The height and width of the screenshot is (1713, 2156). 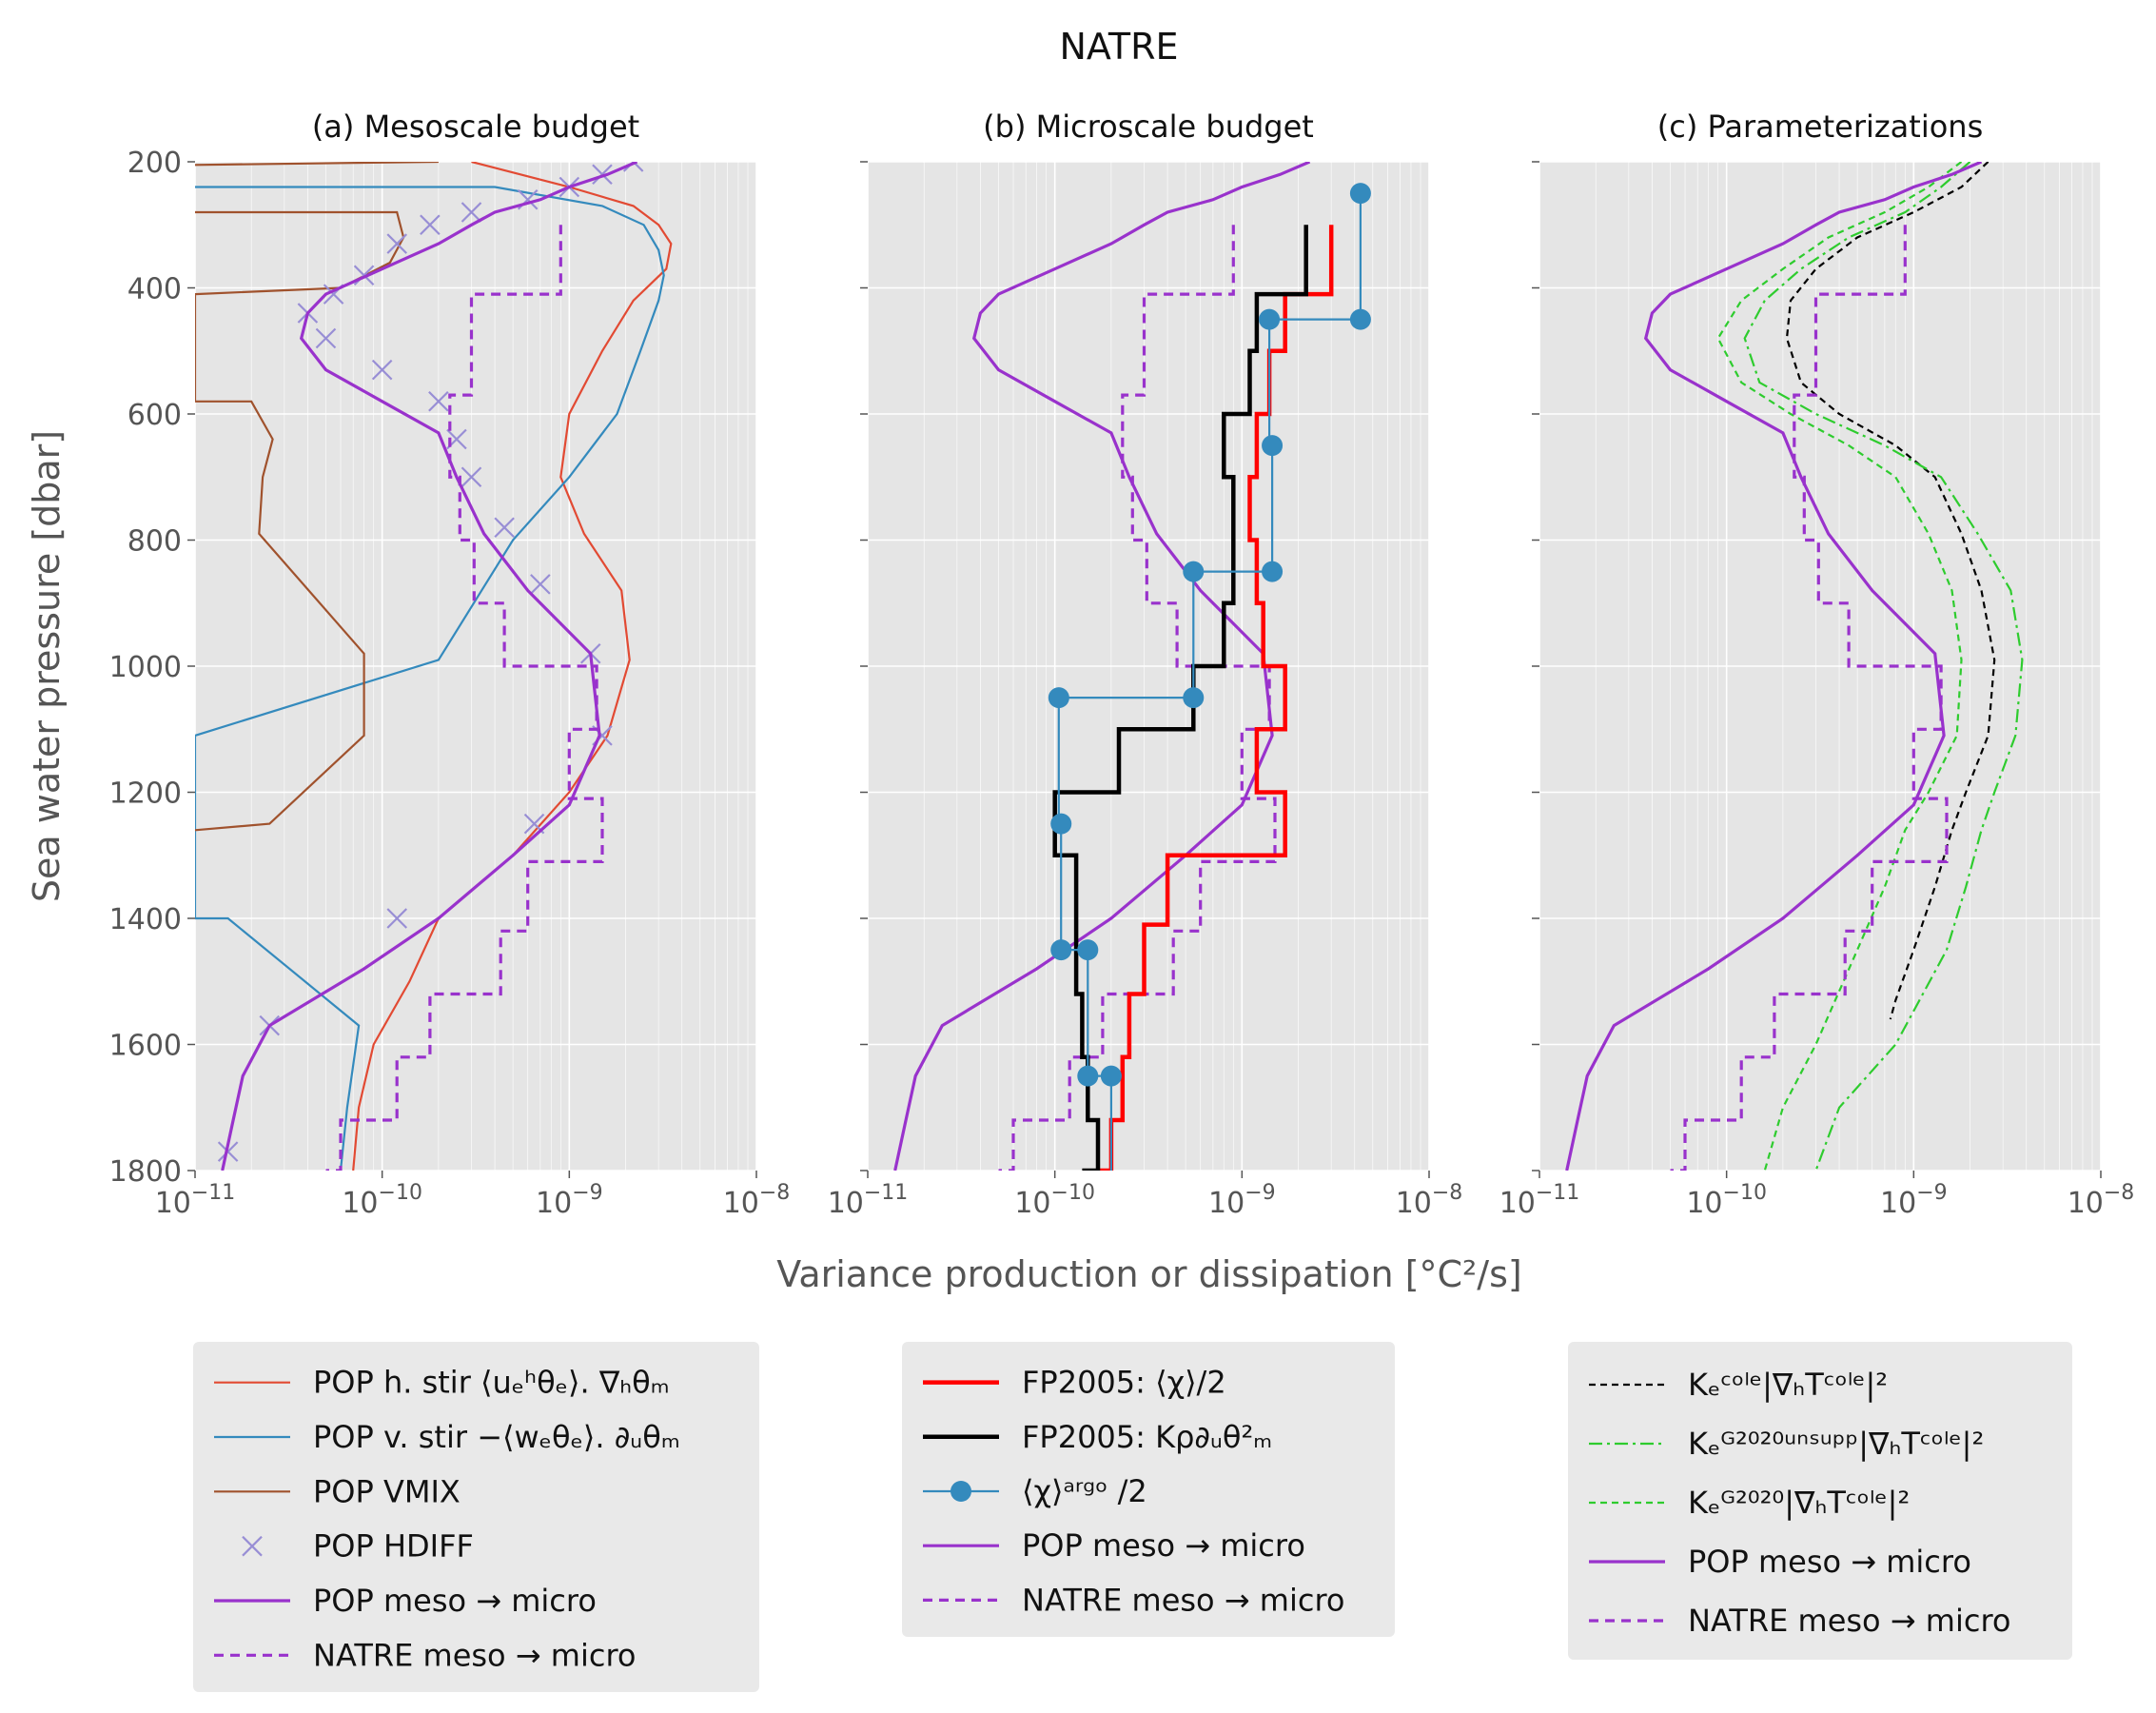 I want to click on panel-title: (c) Parameterizations, so click(x=1820, y=126).